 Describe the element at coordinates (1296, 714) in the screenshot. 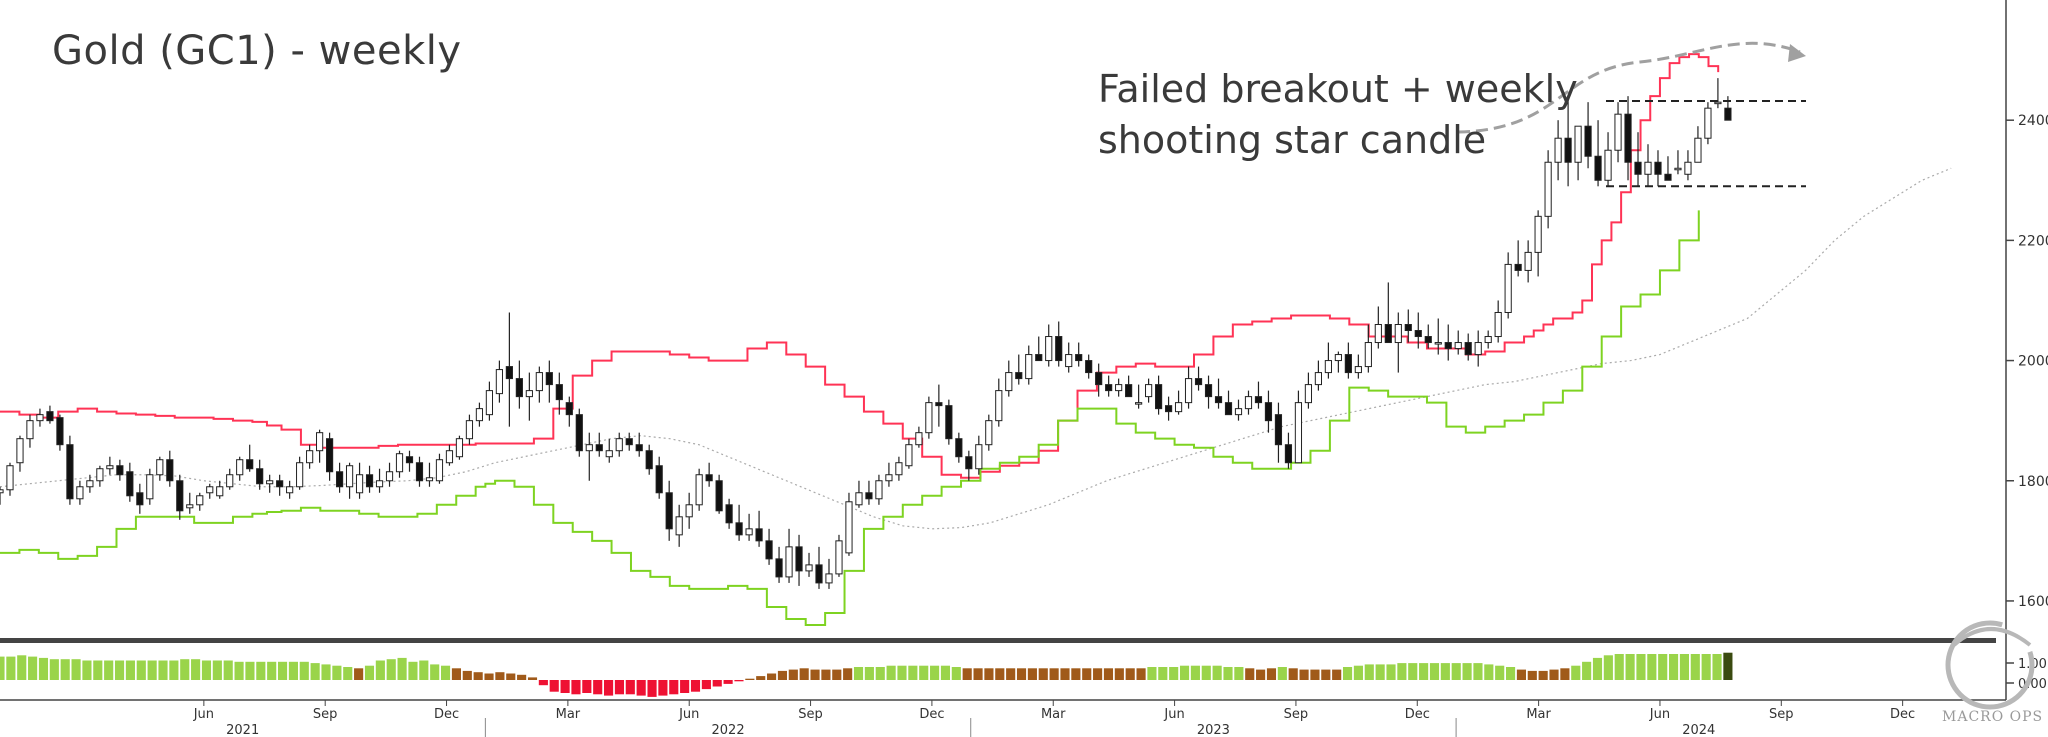

I see `month-label: Sep` at that location.